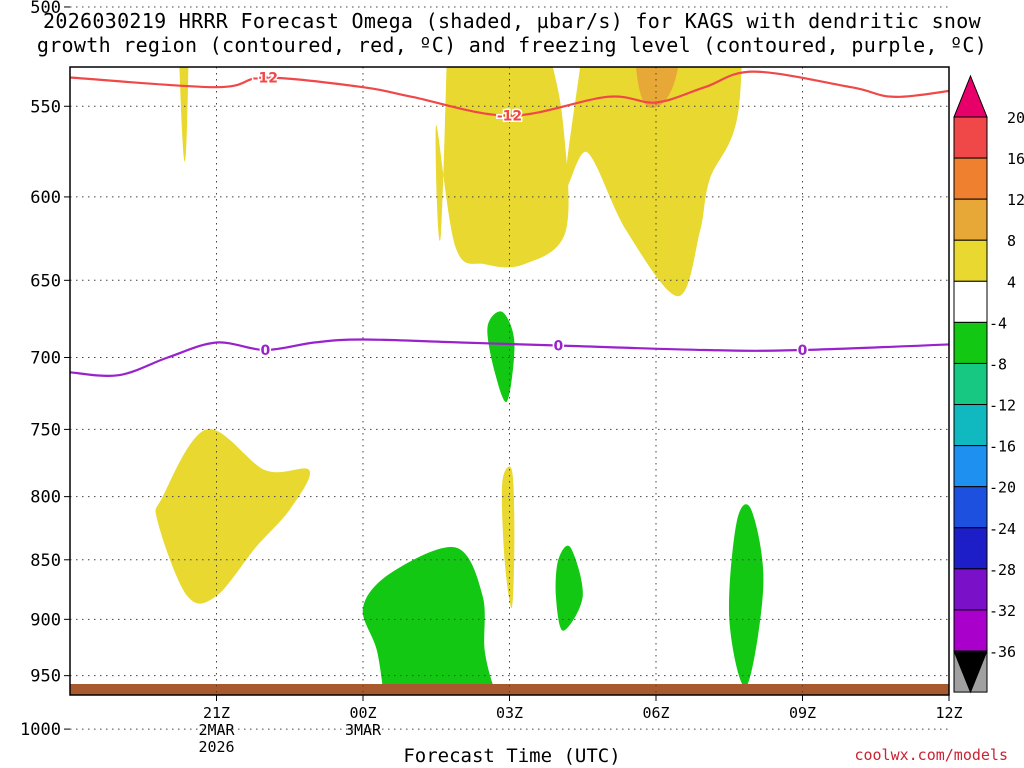 The width and height of the screenshot is (1024, 768). What do you see at coordinates (1015, 200) in the screenshot?
I see `colorbar-label: 12` at bounding box center [1015, 200].